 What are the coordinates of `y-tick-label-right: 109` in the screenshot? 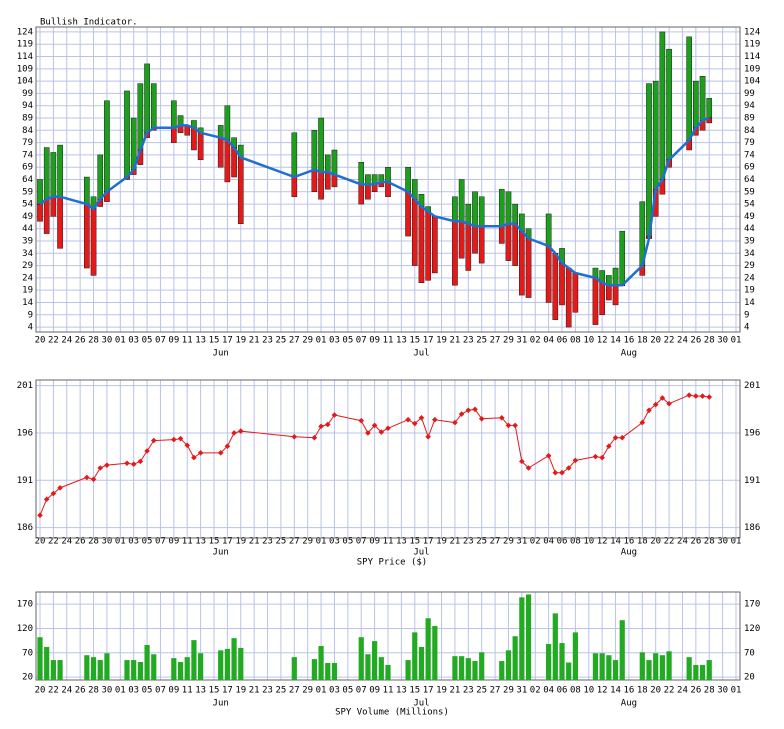 It's located at (752, 69).